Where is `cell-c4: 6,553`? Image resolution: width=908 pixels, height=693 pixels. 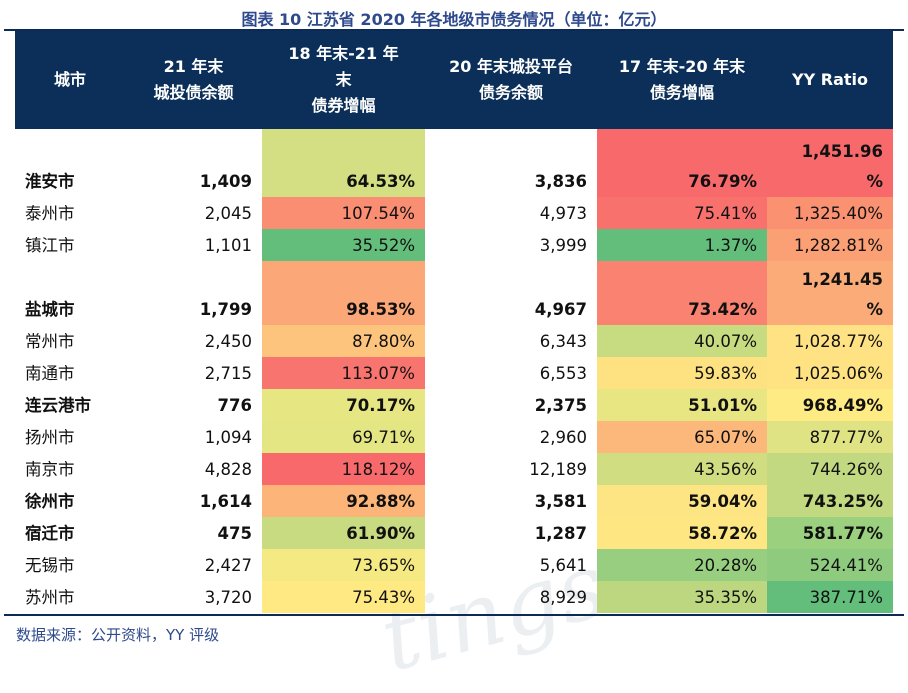 cell-c4: 6,553 is located at coordinates (563, 373).